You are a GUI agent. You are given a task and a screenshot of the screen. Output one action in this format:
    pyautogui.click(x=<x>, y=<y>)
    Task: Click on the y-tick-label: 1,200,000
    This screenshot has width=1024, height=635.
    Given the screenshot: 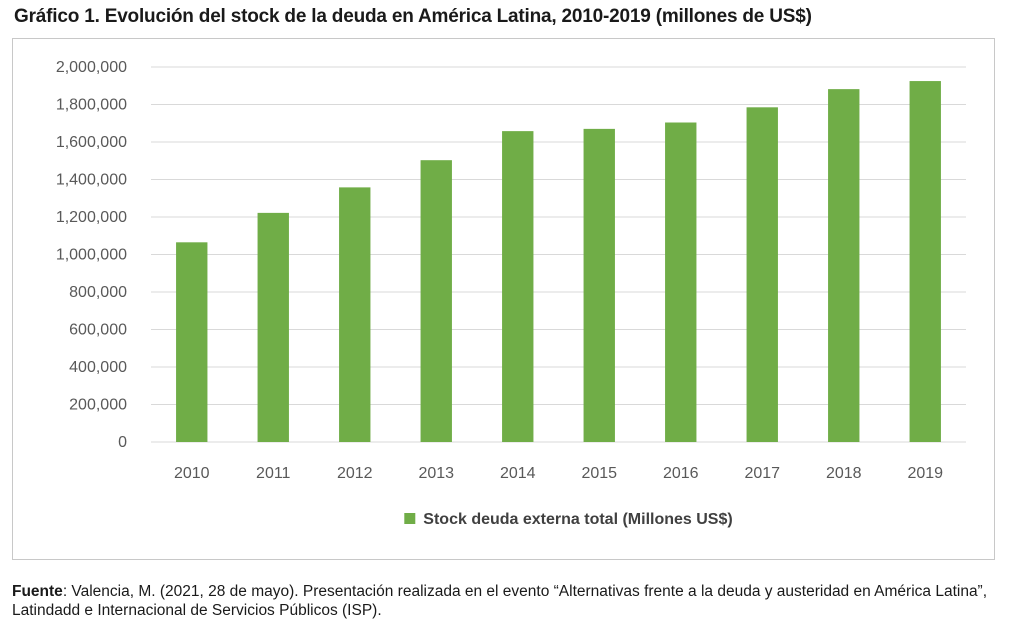 What is the action you would take?
    pyautogui.click(x=91, y=217)
    